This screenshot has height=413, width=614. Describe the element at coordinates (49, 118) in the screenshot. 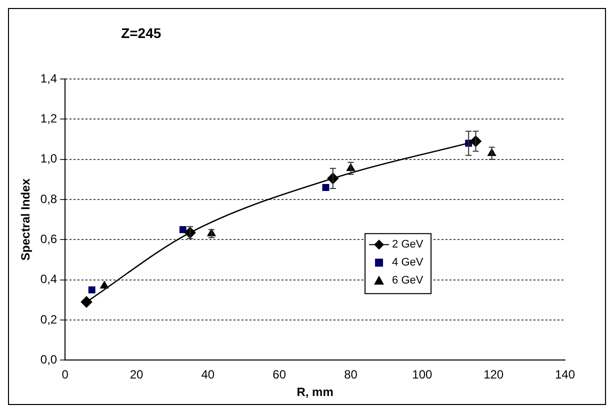

I see `y-tick-label: 1,2` at that location.